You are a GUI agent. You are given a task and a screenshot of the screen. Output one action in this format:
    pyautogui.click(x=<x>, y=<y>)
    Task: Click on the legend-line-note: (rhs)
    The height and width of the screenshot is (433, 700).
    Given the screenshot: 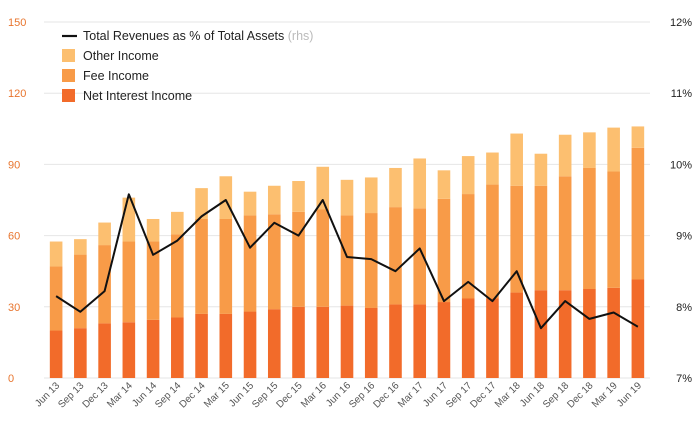 What is the action you would take?
    pyautogui.click(x=301, y=36)
    